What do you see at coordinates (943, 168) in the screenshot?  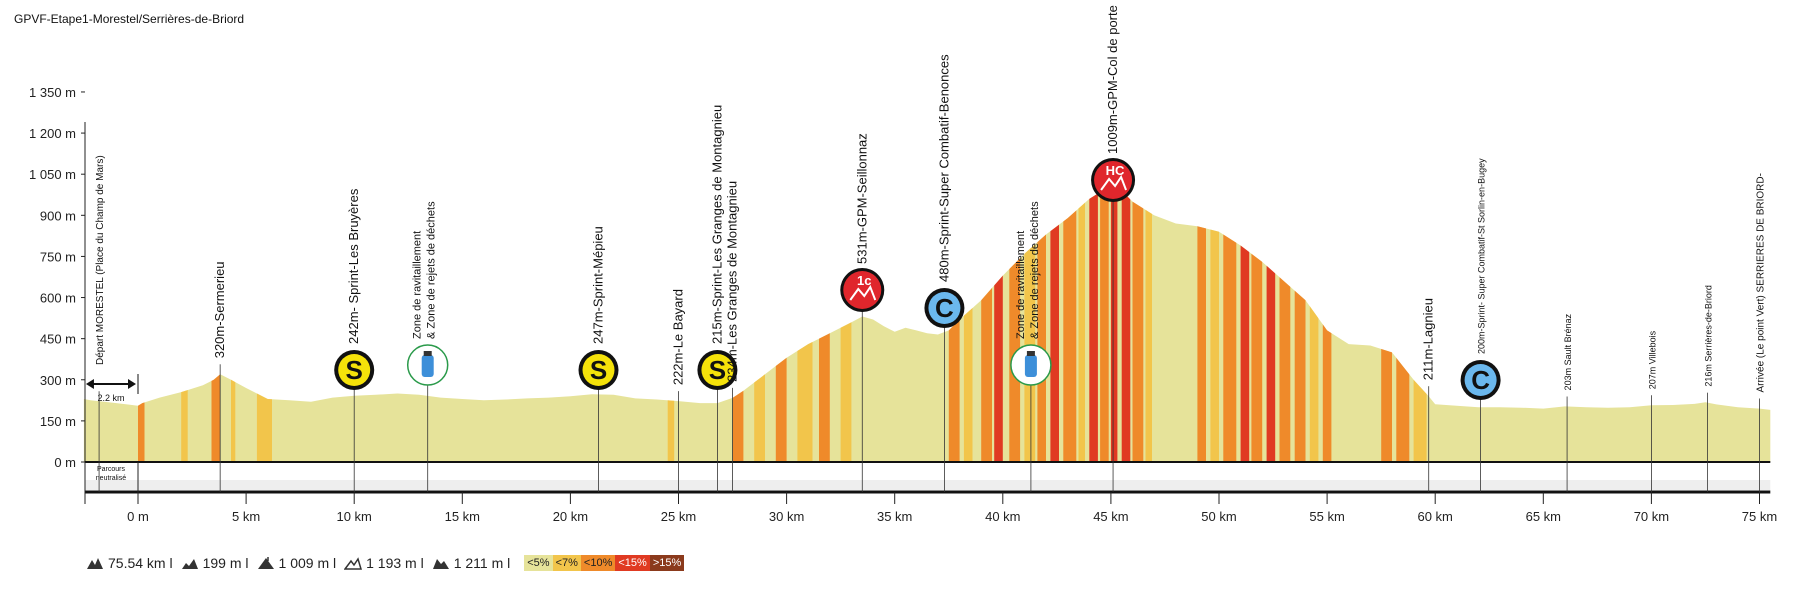 I see `waypoint-label: 480m-Sprint-Super Combatif-Benonces` at bounding box center [943, 168].